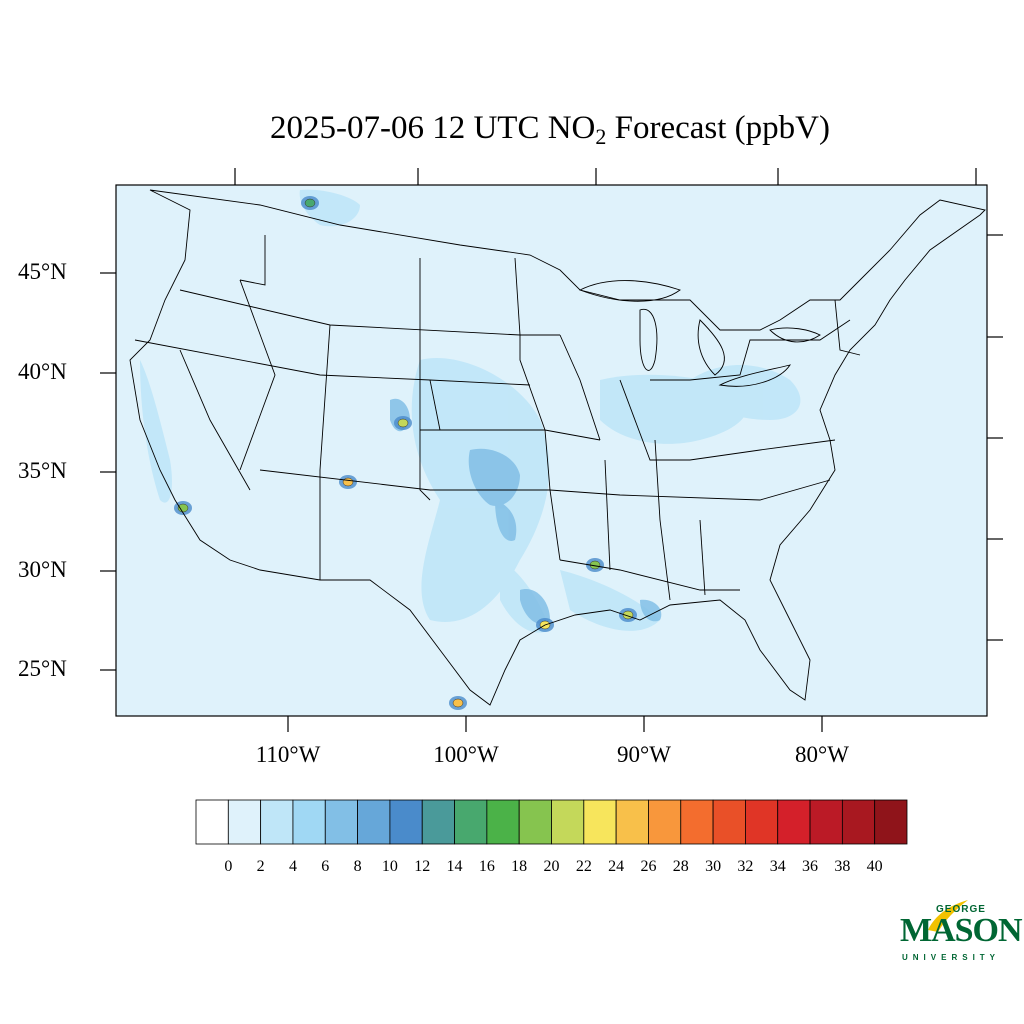 The width and height of the screenshot is (1024, 1024). Describe the element at coordinates (466, 754) in the screenshot. I see `lon-label-100w: 100°W` at that location.